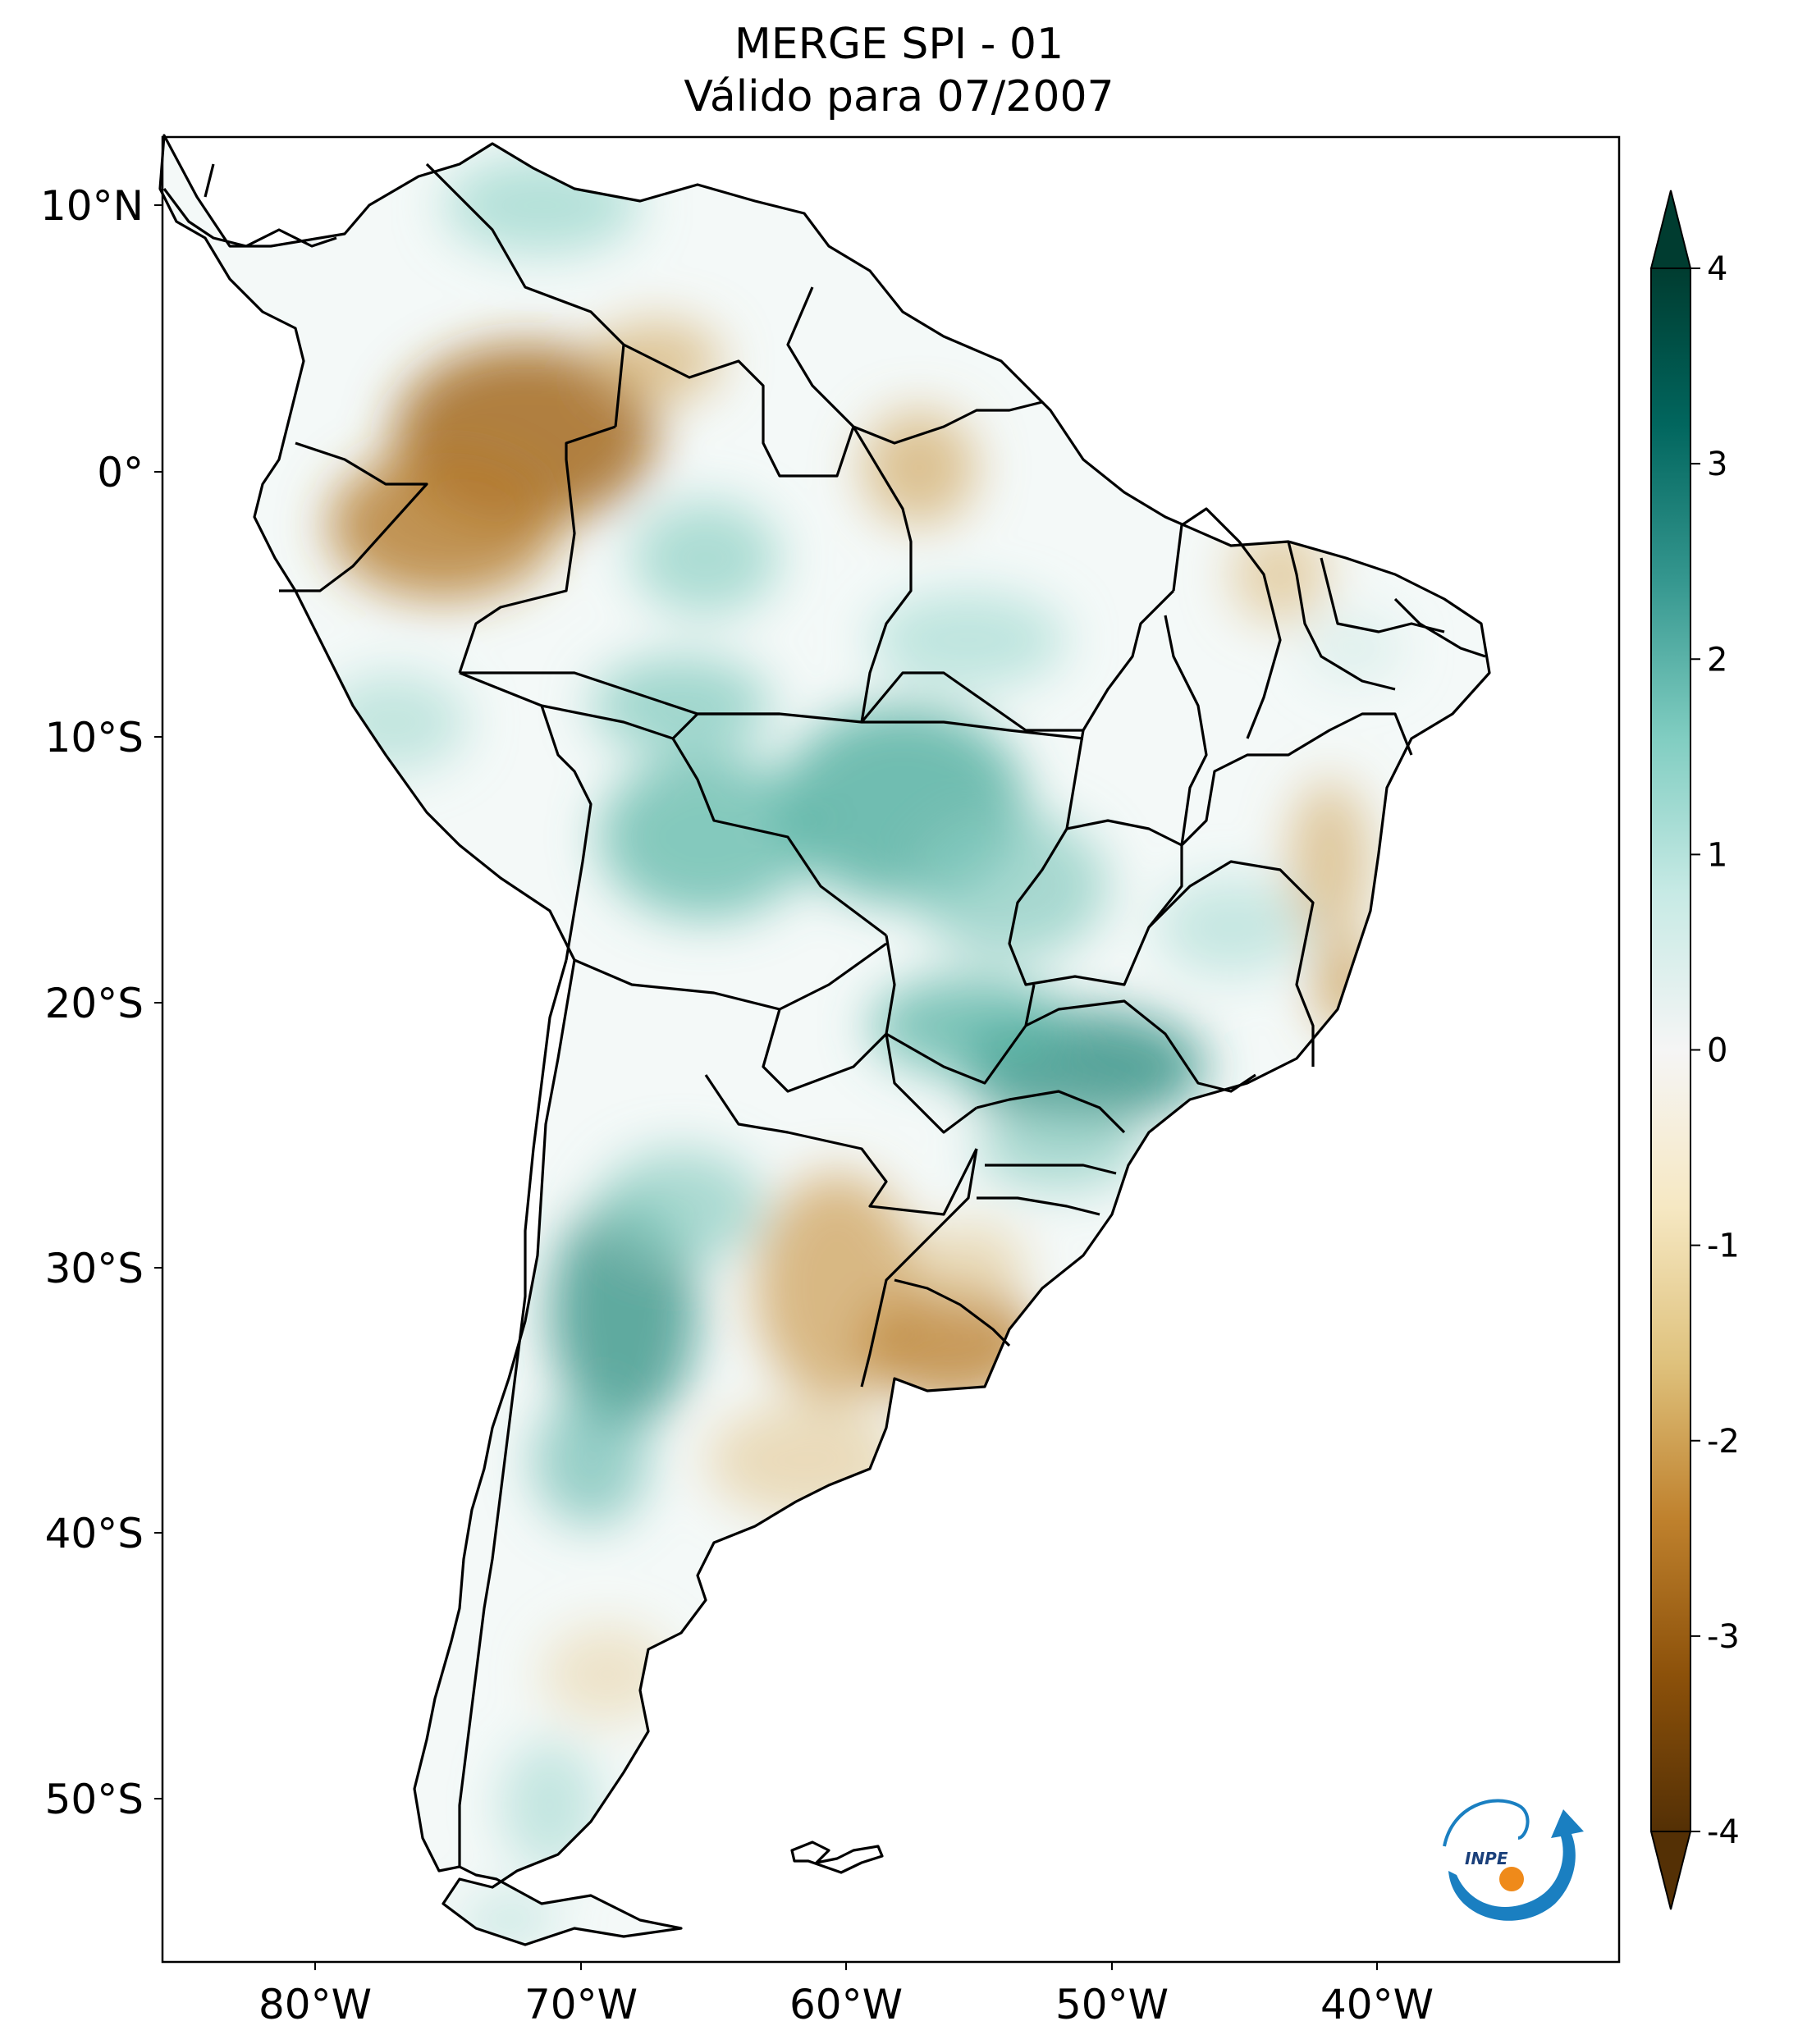 The image size is (1798, 2044). Describe the element at coordinates (1486, 1823) in the screenshot. I see `logo-orbit-icon` at that location.